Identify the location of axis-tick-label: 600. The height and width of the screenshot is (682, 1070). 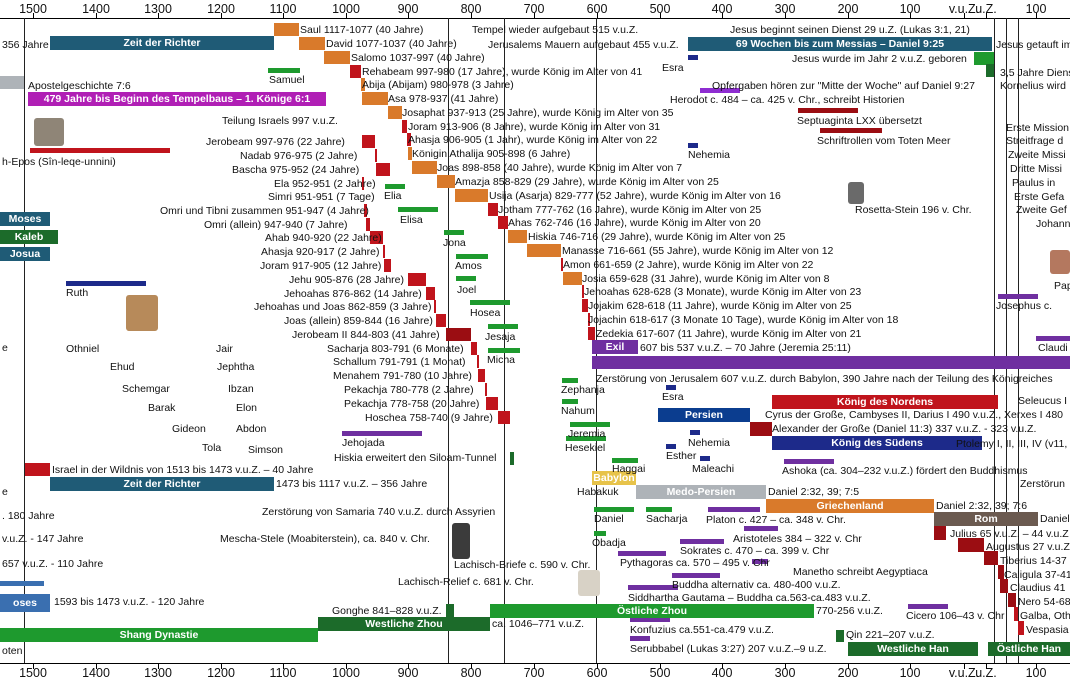
(597, 673).